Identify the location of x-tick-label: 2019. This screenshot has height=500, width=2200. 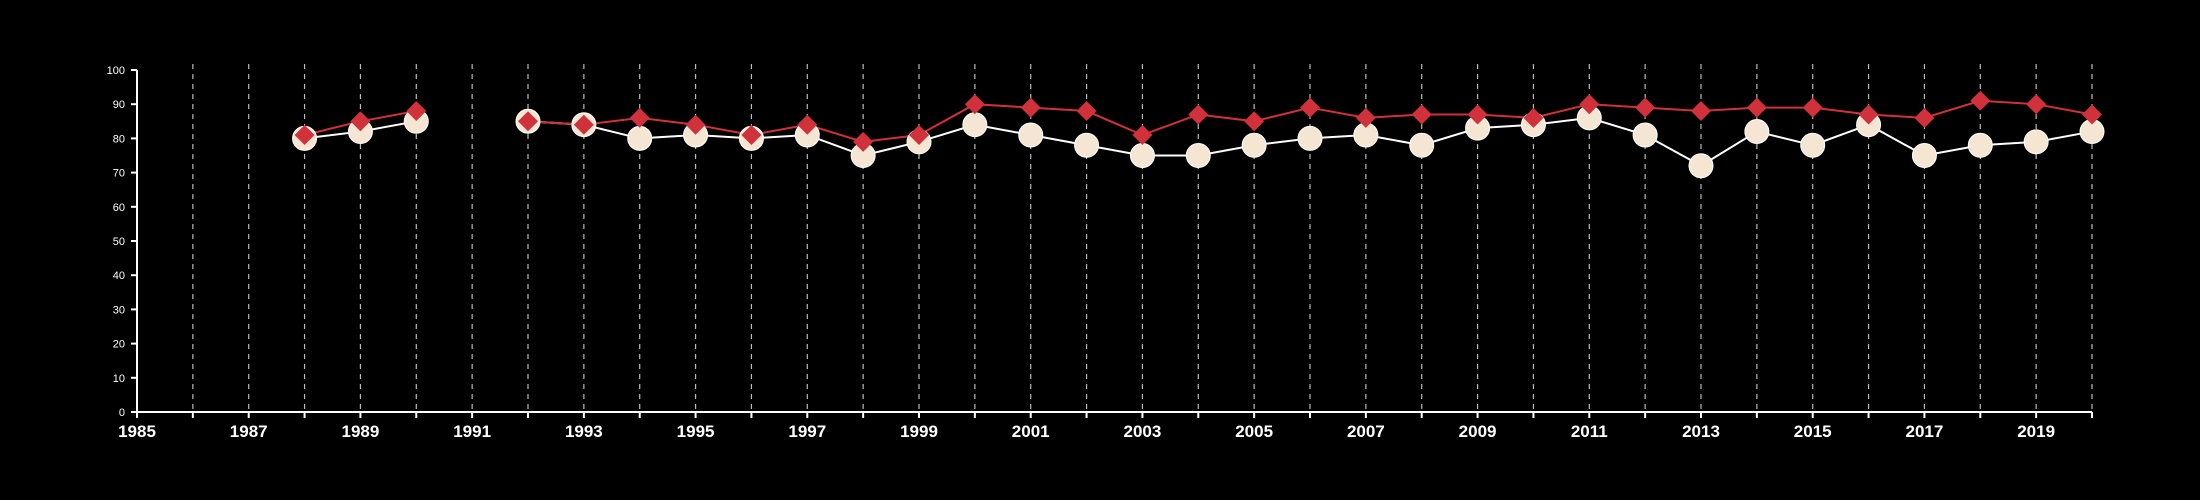
(2036, 431).